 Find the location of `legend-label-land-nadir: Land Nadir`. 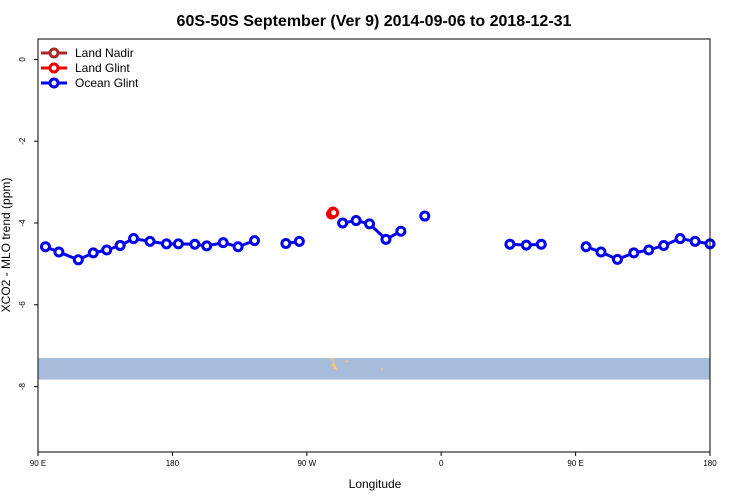

legend-label-land-nadir: Land Nadir is located at coordinates (104, 53).